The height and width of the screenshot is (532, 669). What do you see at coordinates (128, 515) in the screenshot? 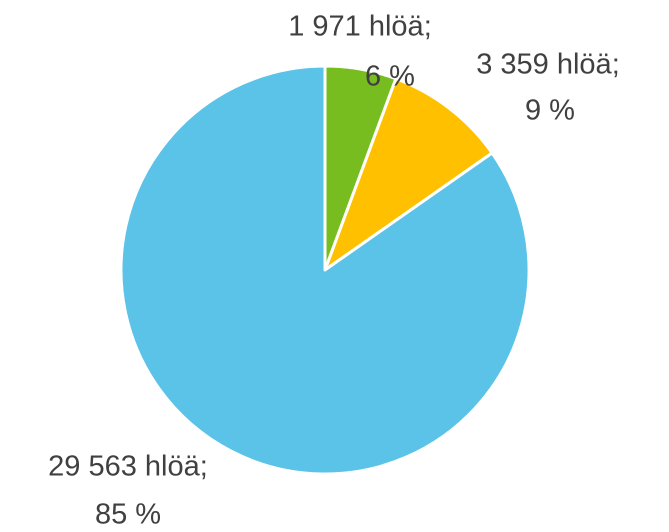
I see `data-label-percent: 85 %` at bounding box center [128, 515].